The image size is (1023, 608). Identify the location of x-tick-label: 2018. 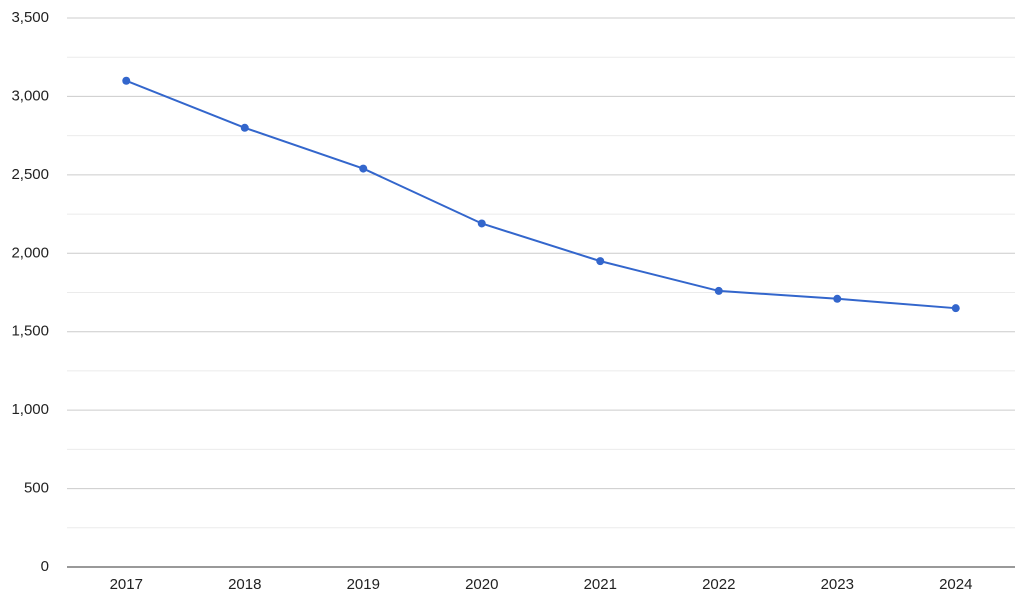
(244, 584).